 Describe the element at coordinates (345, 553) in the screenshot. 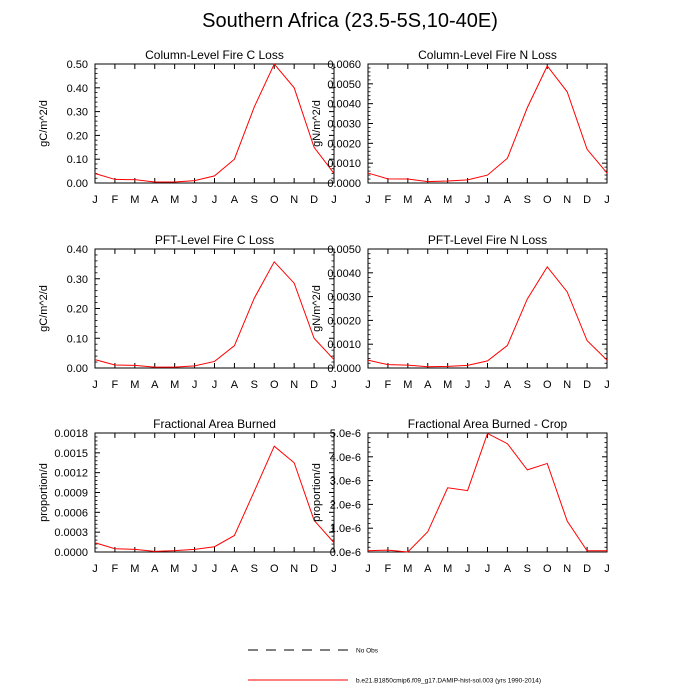

I see `y-tick-label: 0.0e-6` at that location.